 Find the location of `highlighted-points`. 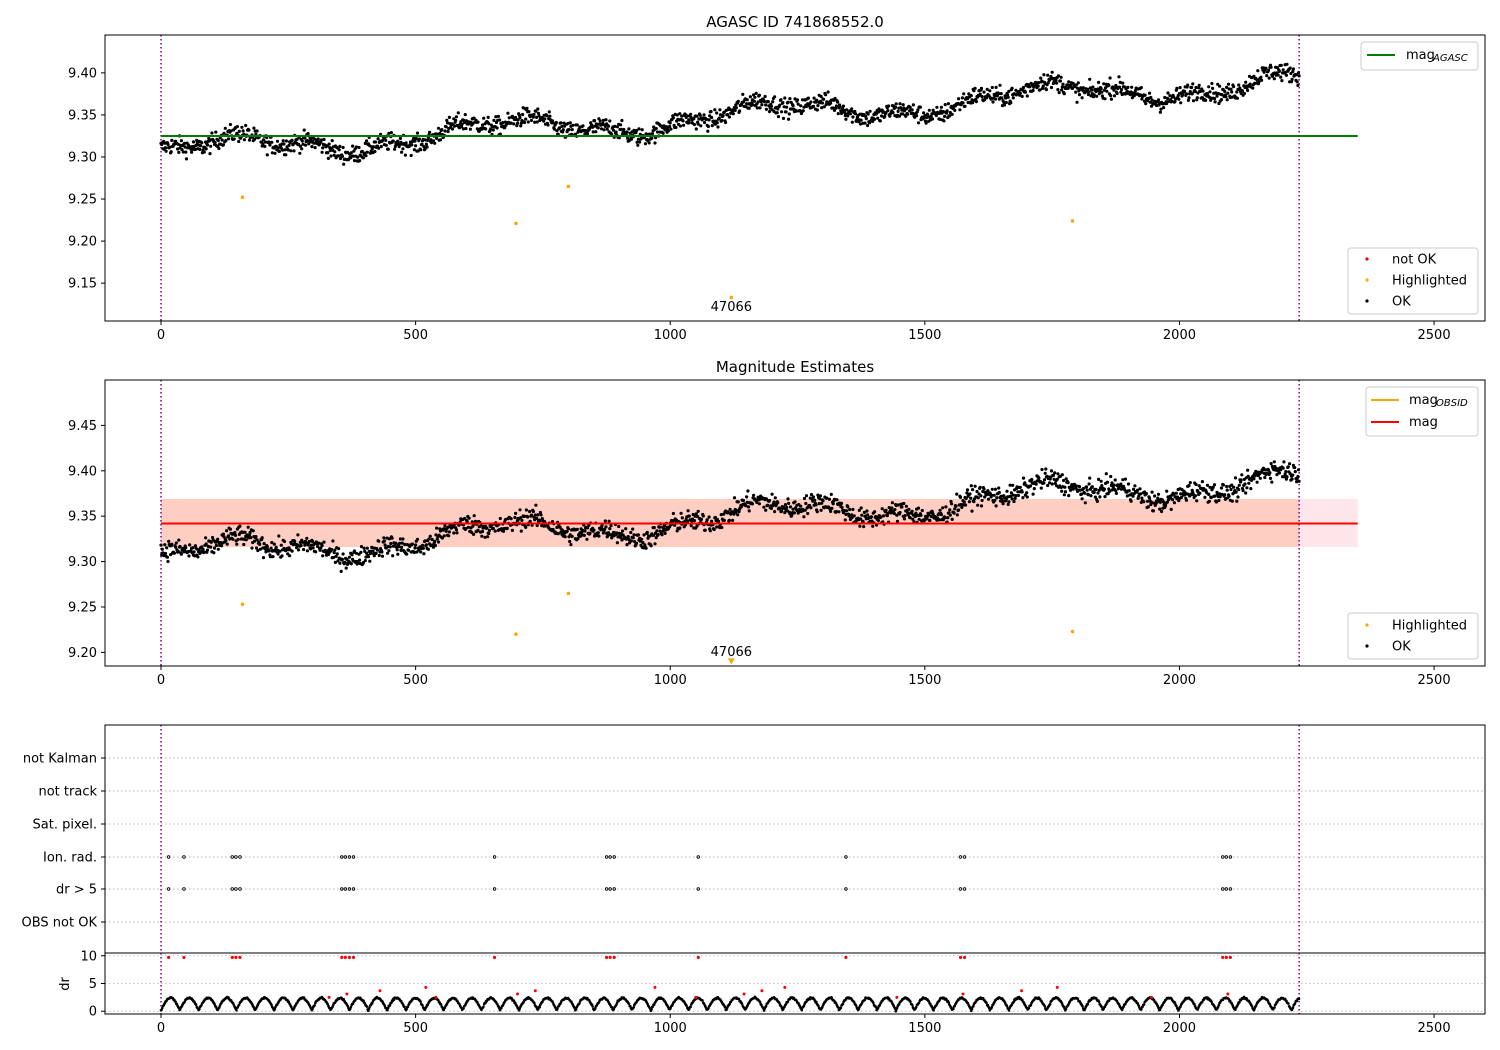

highlighted-points is located at coordinates (657, 614).